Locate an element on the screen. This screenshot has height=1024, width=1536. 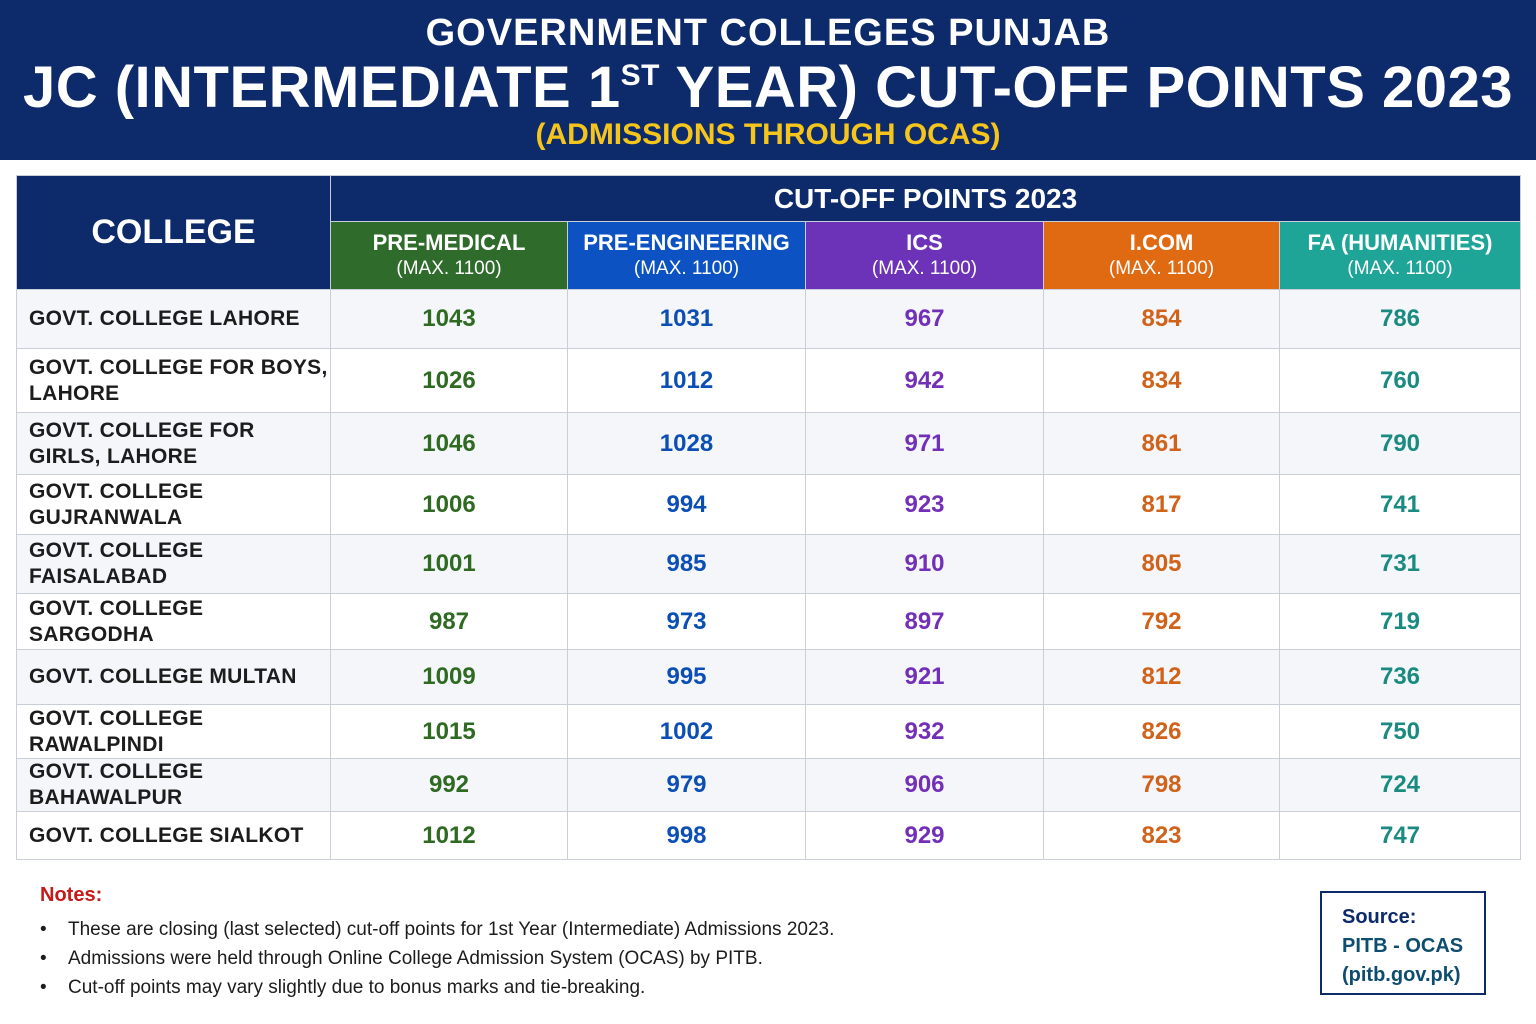
stream-name: PRE-ENGINEERING is located at coordinates (686, 242).